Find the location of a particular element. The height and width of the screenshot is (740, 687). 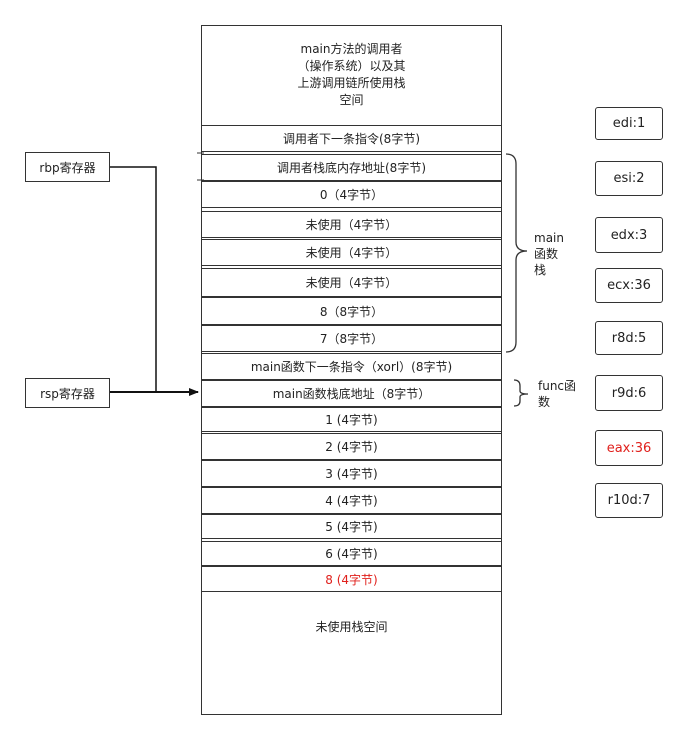

register-esi-label: esi:2 is located at coordinates (629, 178).